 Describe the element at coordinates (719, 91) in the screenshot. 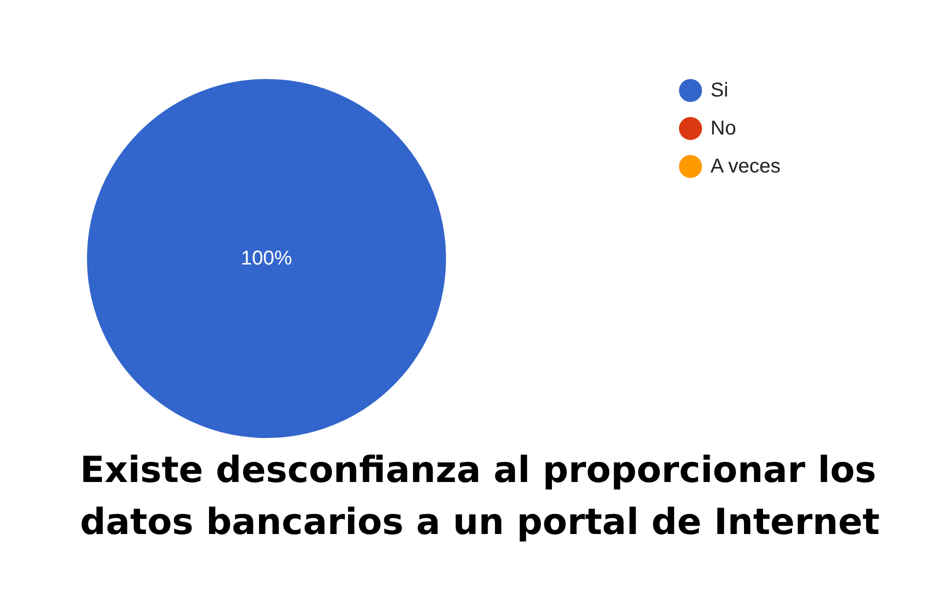

I see `legend-label: Si` at that location.